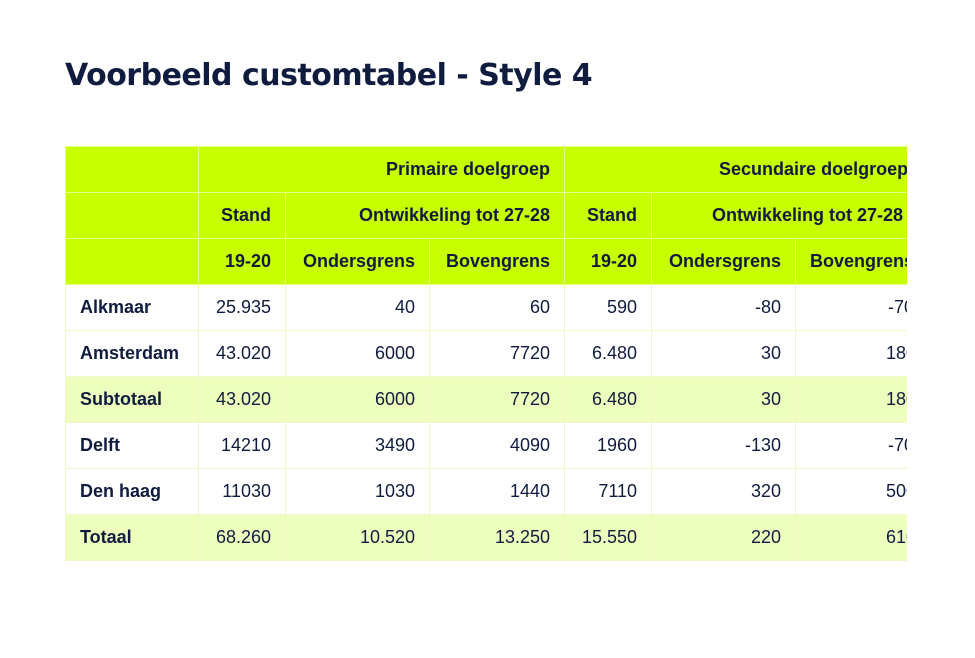 The image size is (975, 658). What do you see at coordinates (608, 215) in the screenshot?
I see `header-stand-2: Stand` at bounding box center [608, 215].